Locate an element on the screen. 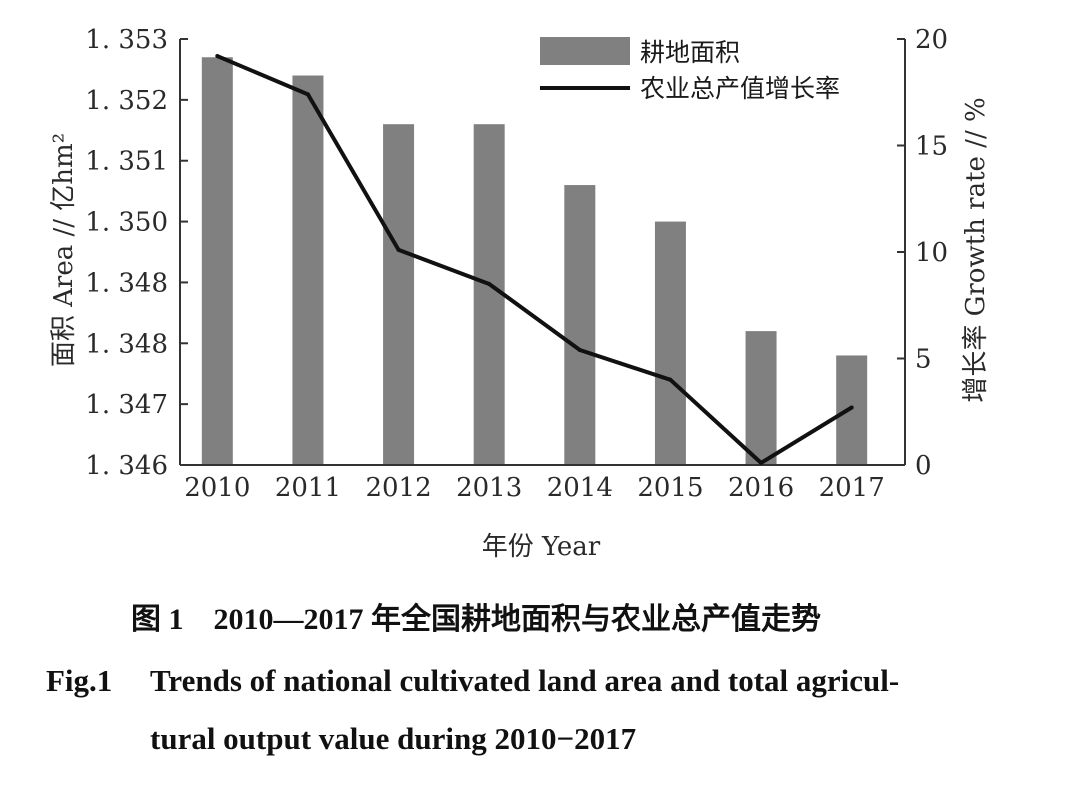 This screenshot has width=1070, height=799. growth-point-2017 is located at coordinates (851, 407).